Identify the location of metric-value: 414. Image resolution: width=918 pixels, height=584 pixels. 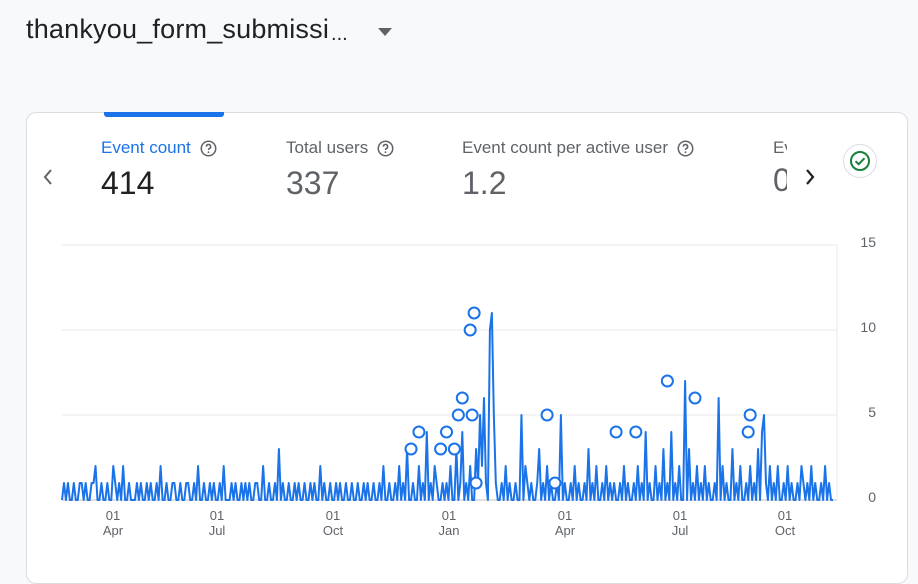
(128, 183).